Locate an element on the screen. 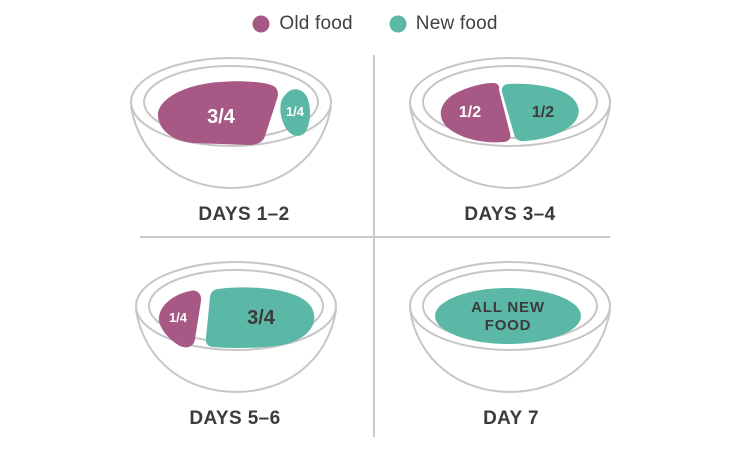 The height and width of the screenshot is (450, 750). bowl-days-5-6: 1/4 3/4 is located at coordinates (236, 327).